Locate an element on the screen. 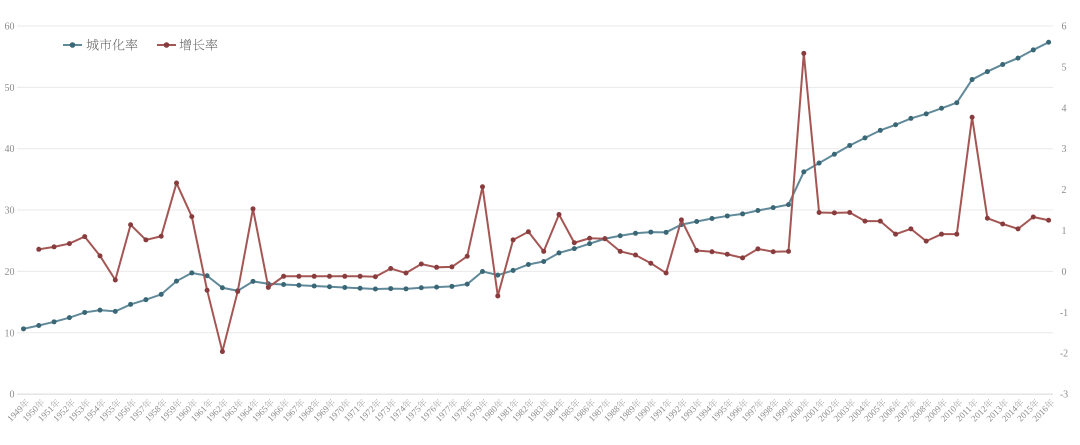  svg-text: -2 is located at coordinates (1064, 354).